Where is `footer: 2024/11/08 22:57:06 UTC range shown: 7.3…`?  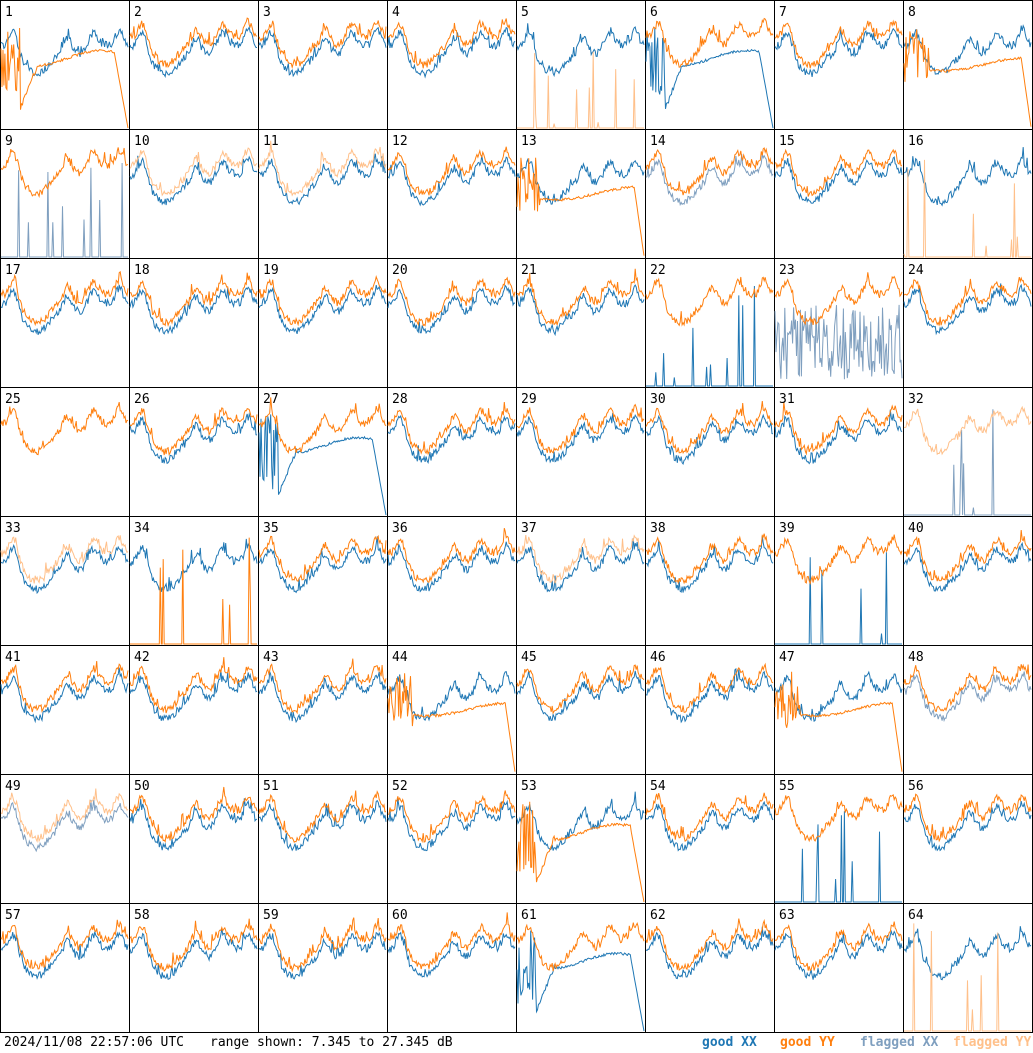
footer: 2024/11/08 22:57:06 UTC range shown: 7.3… is located at coordinates (516, 1043).